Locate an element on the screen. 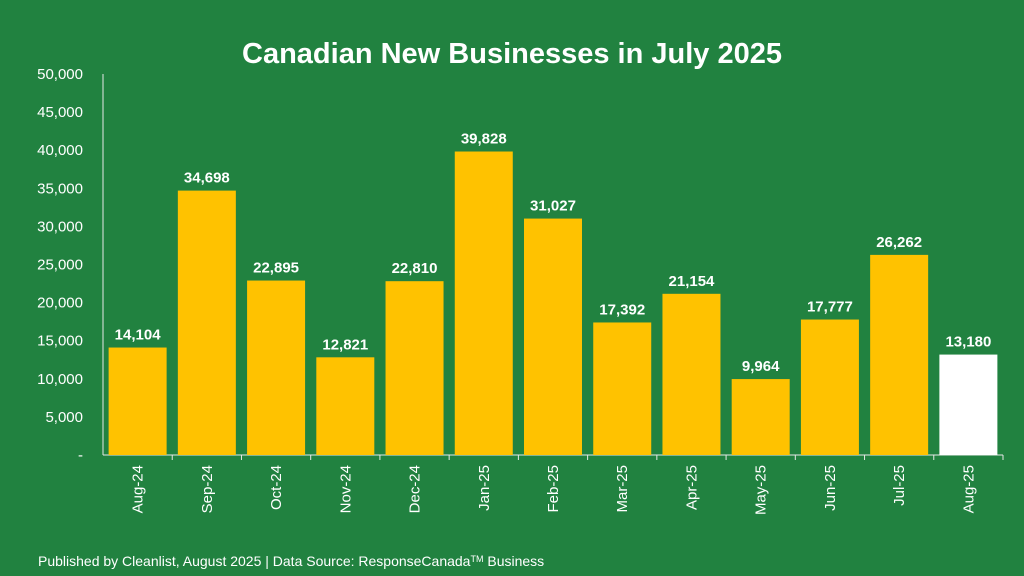  x-tick-label: Aug-25 is located at coordinates (968, 489).